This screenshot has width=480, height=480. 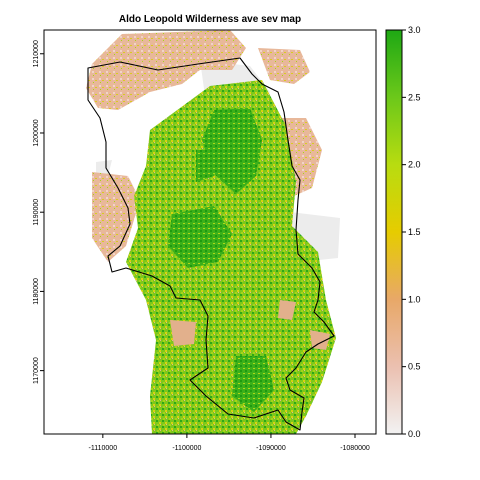 I want to click on colorbar-label: 2.5, so click(x=414, y=97).